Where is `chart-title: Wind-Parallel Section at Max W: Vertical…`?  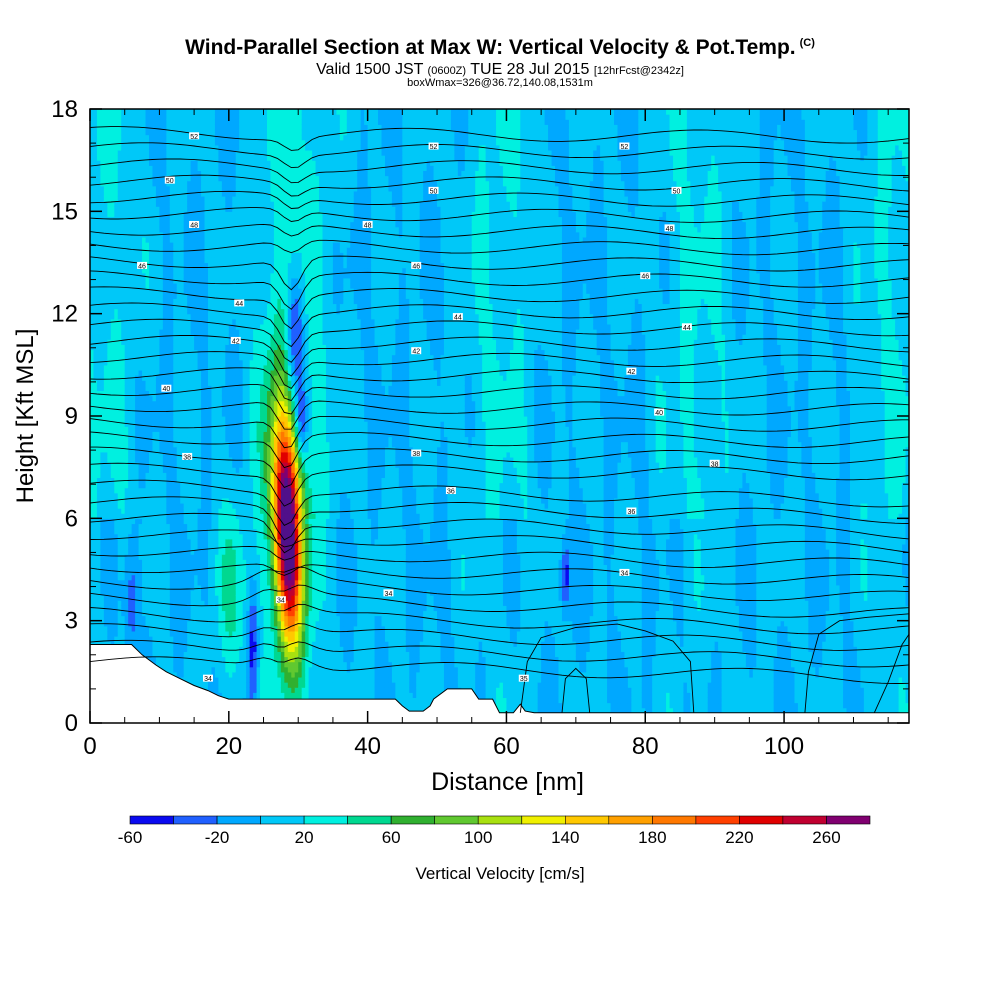
chart-title: Wind-Parallel Section at Max W: Vertical… is located at coordinates (500, 48).